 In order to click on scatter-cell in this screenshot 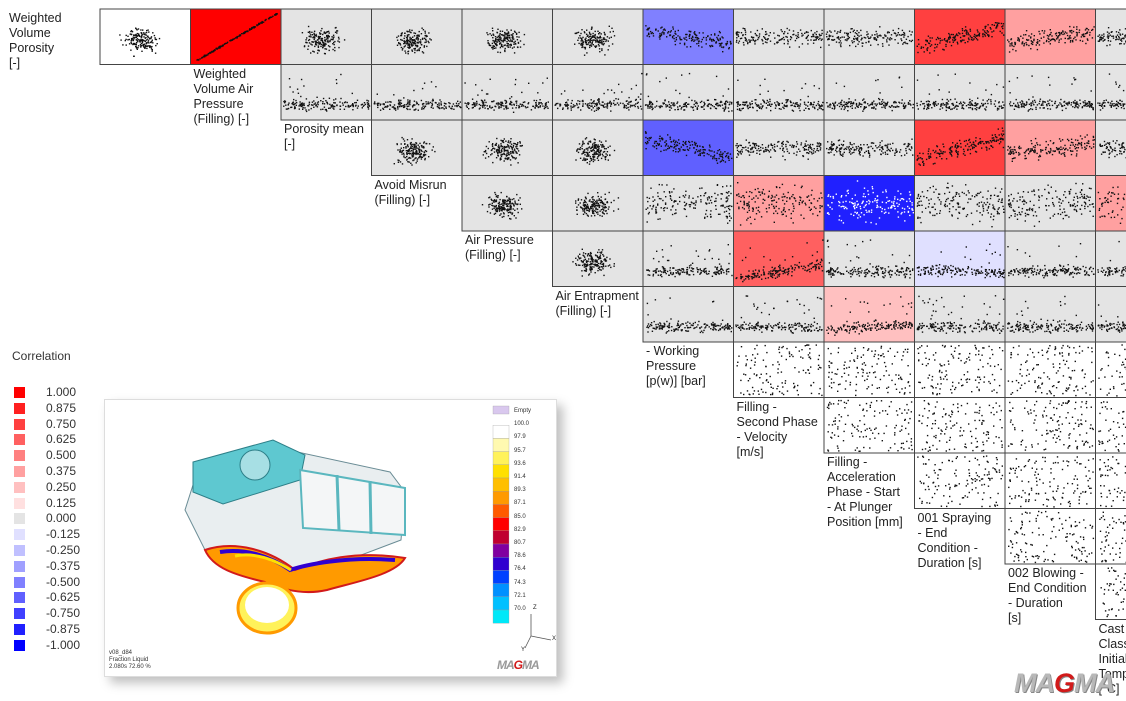, I will do `click(326, 92)`.